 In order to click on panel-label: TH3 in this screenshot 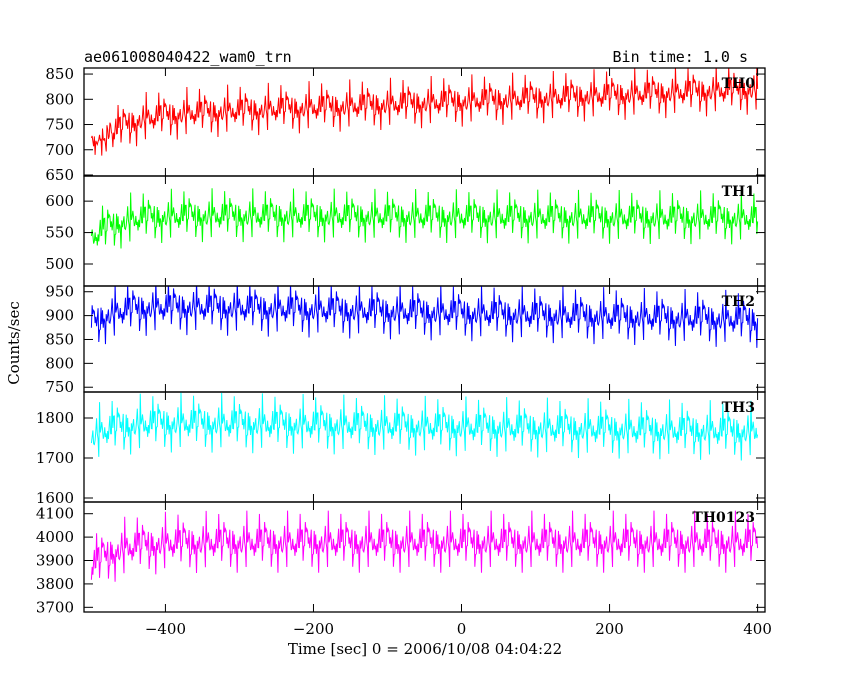, I will do `click(738, 408)`.